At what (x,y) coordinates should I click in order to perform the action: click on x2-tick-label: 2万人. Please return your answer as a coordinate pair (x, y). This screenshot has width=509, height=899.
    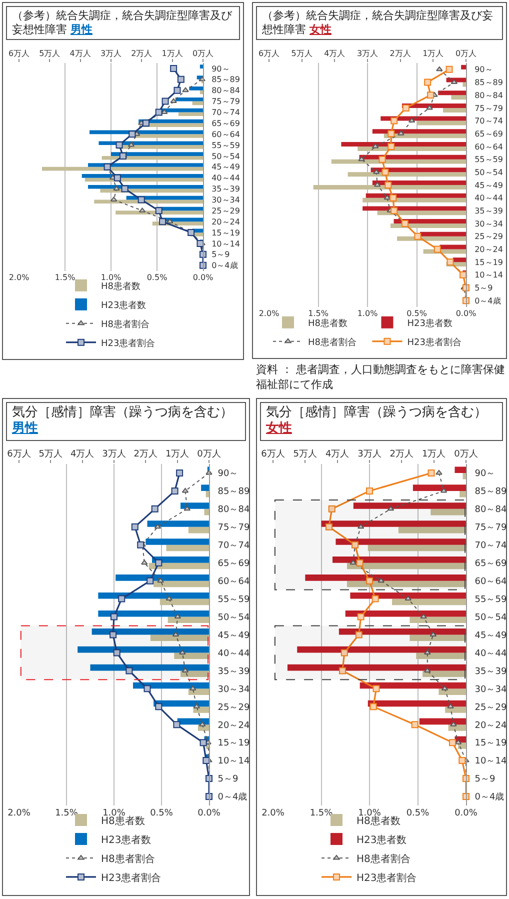
    Looking at the image, I should click on (141, 53).